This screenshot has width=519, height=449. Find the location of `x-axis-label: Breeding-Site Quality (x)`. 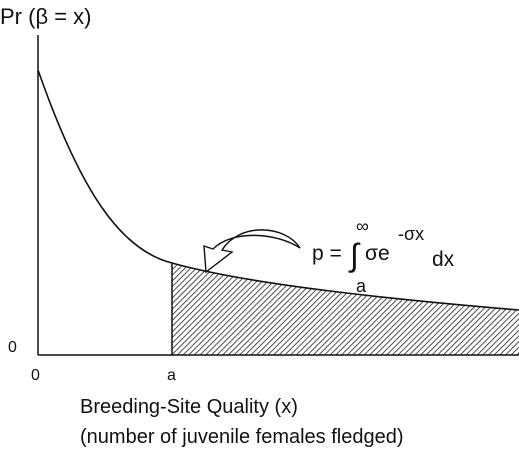

x-axis-label: Breeding-Site Quality (x) is located at coordinates (189, 407).